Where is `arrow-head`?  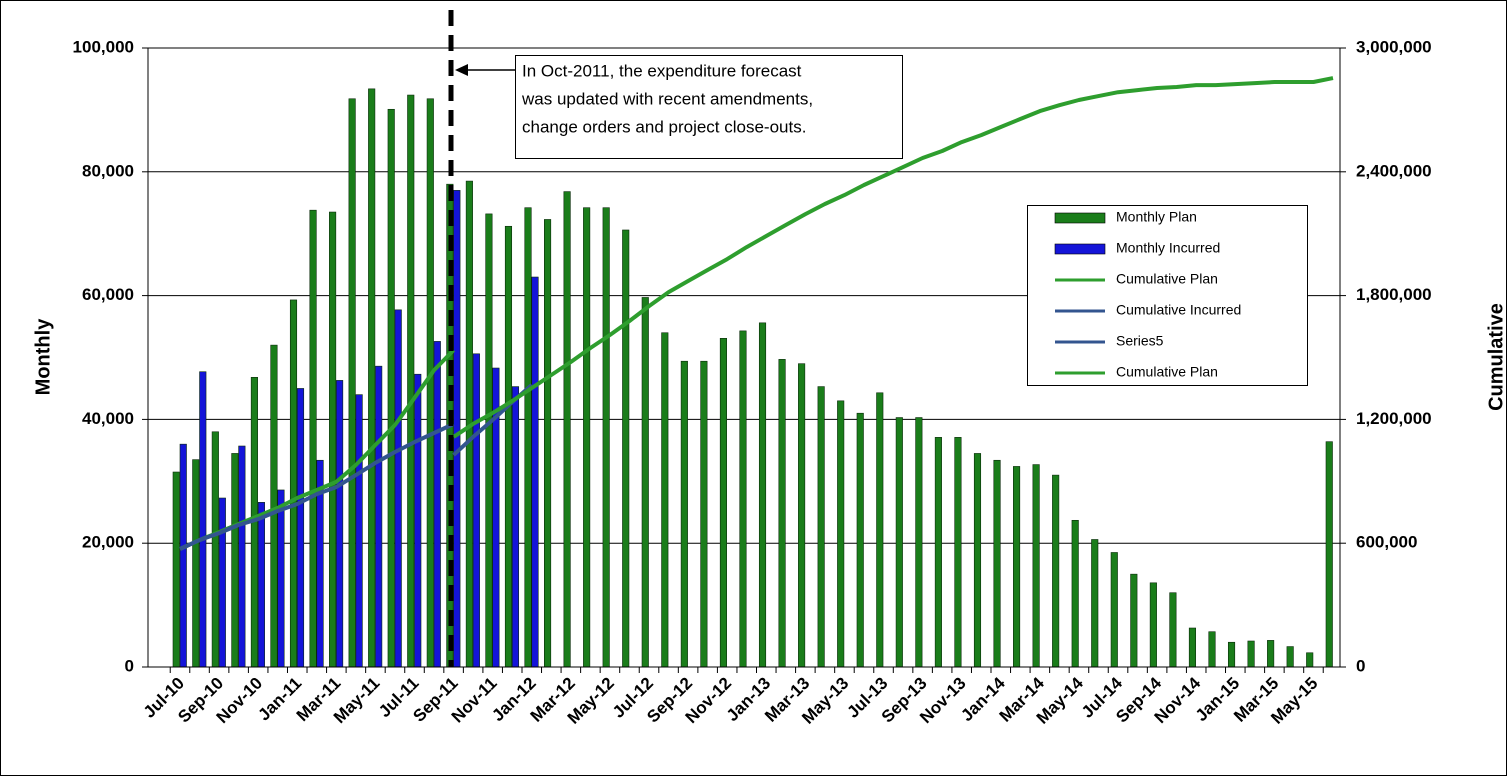
arrow-head is located at coordinates (461, 70).